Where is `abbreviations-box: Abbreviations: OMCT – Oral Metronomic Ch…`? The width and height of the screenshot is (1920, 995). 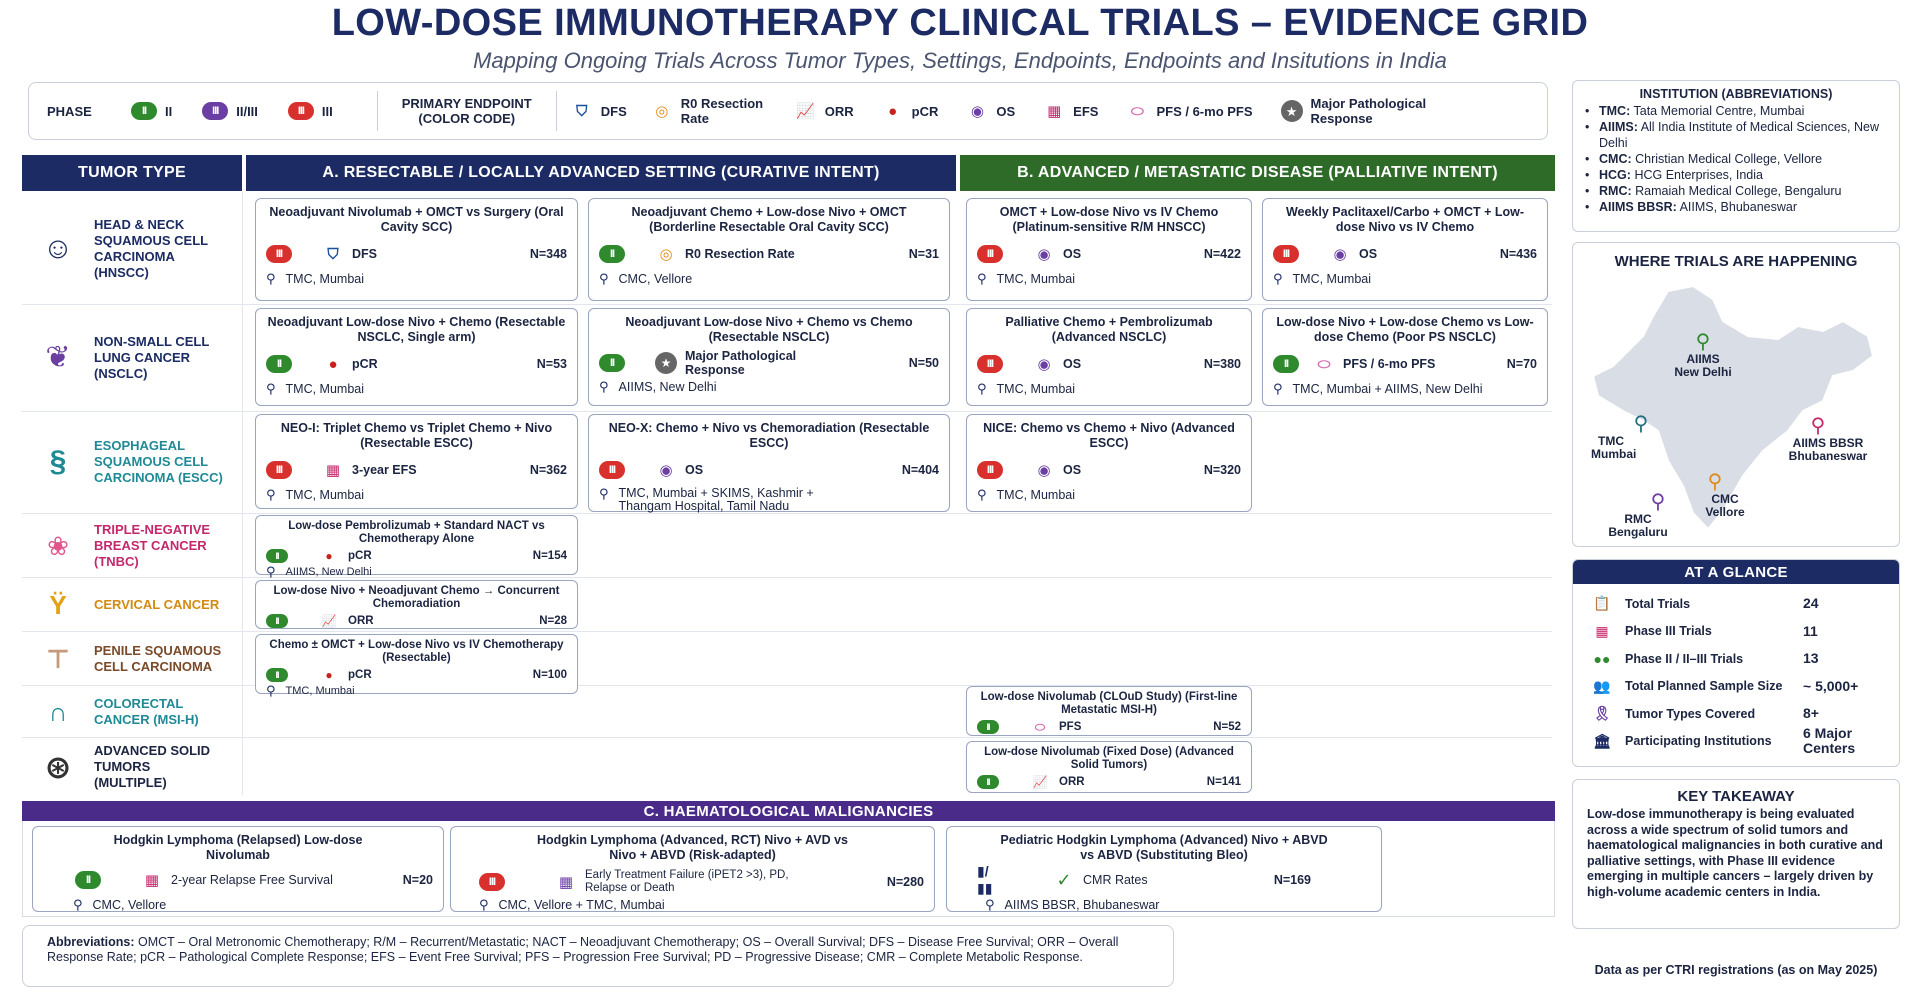 abbreviations-box: Abbreviations: OMCT – Oral Metronomic Ch… is located at coordinates (598, 956).